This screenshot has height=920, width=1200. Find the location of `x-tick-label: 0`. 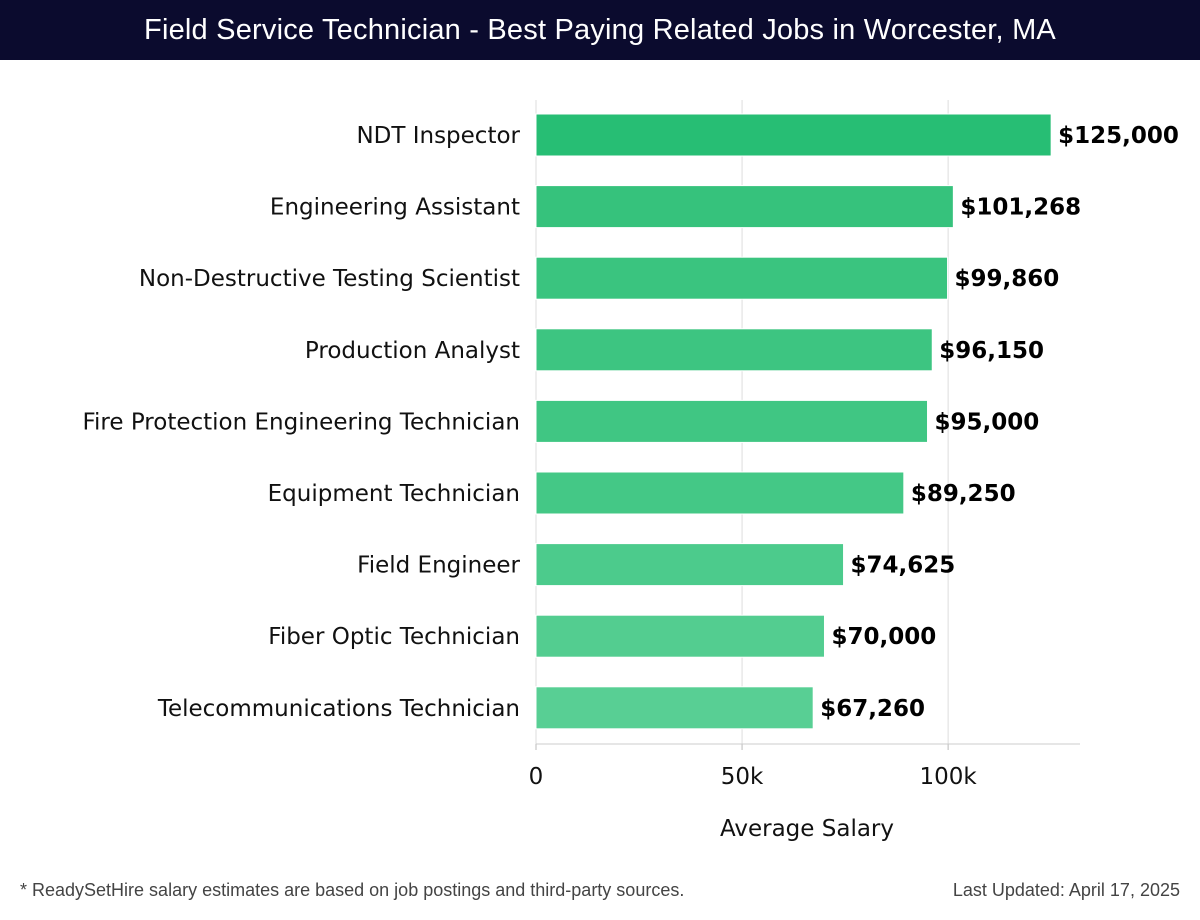

x-tick-label: 0 is located at coordinates (536, 777).